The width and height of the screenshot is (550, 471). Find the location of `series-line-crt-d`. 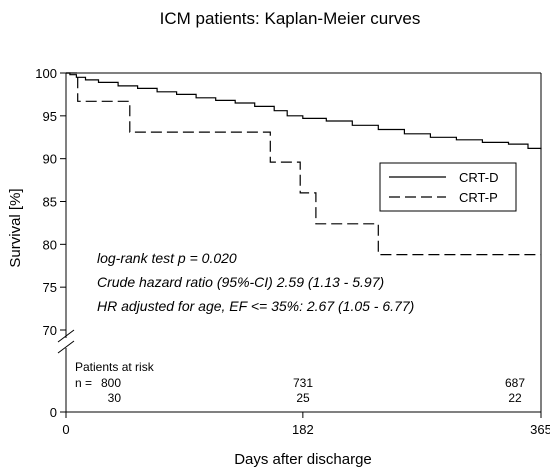

series-line-crt-d is located at coordinates (304, 111).